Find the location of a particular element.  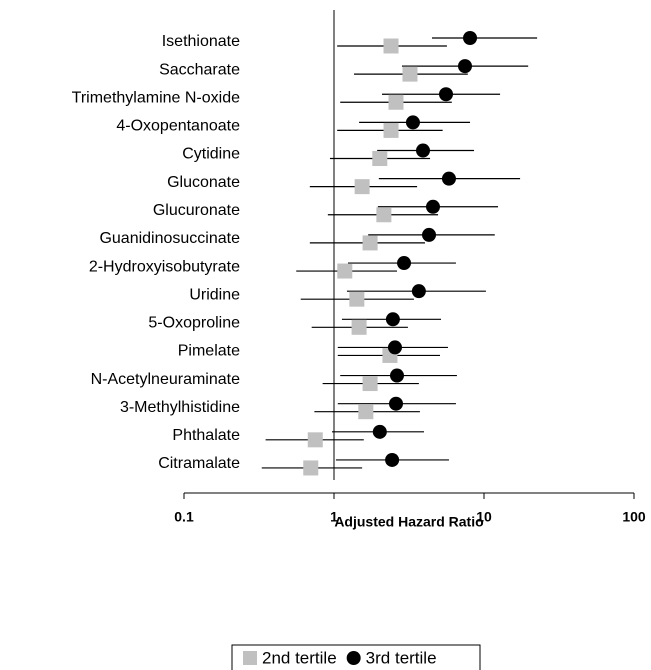

y-tick-label: 2-Hydroxyisobutyrate is located at coordinates (164, 266).